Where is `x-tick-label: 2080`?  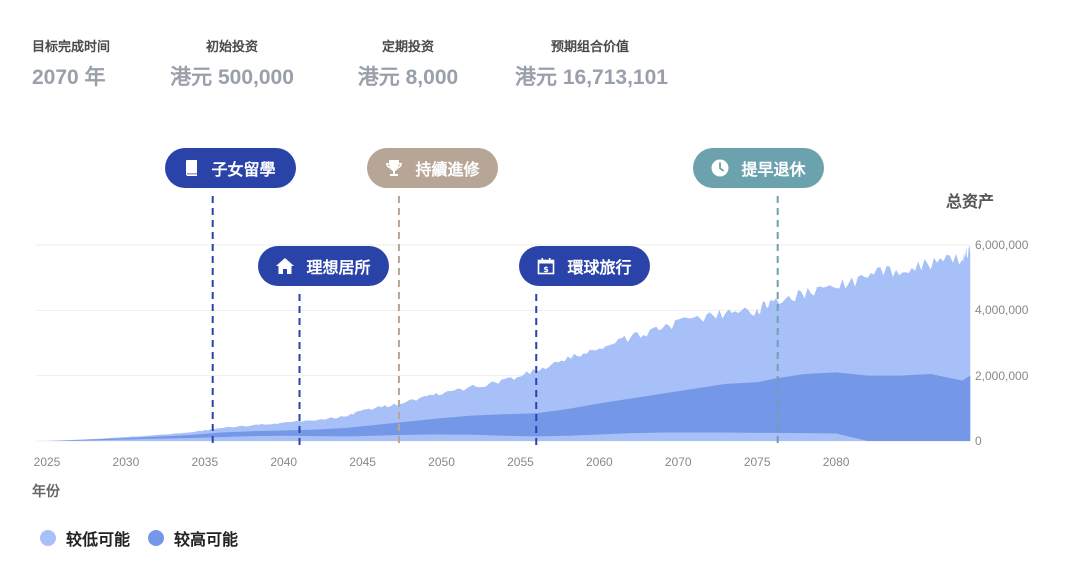 x-tick-label: 2080 is located at coordinates (836, 462).